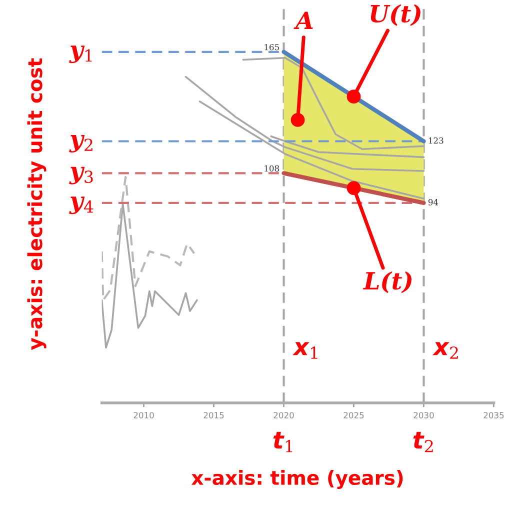 The width and height of the screenshot is (509, 510). I want to click on data-label: 123, so click(436, 140).